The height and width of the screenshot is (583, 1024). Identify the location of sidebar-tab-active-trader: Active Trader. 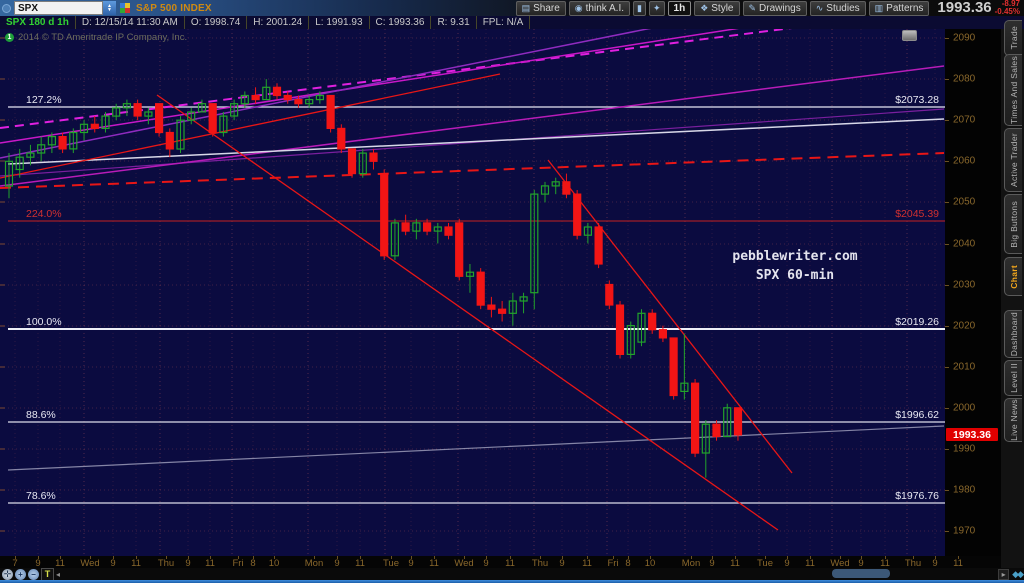
(1013, 160).